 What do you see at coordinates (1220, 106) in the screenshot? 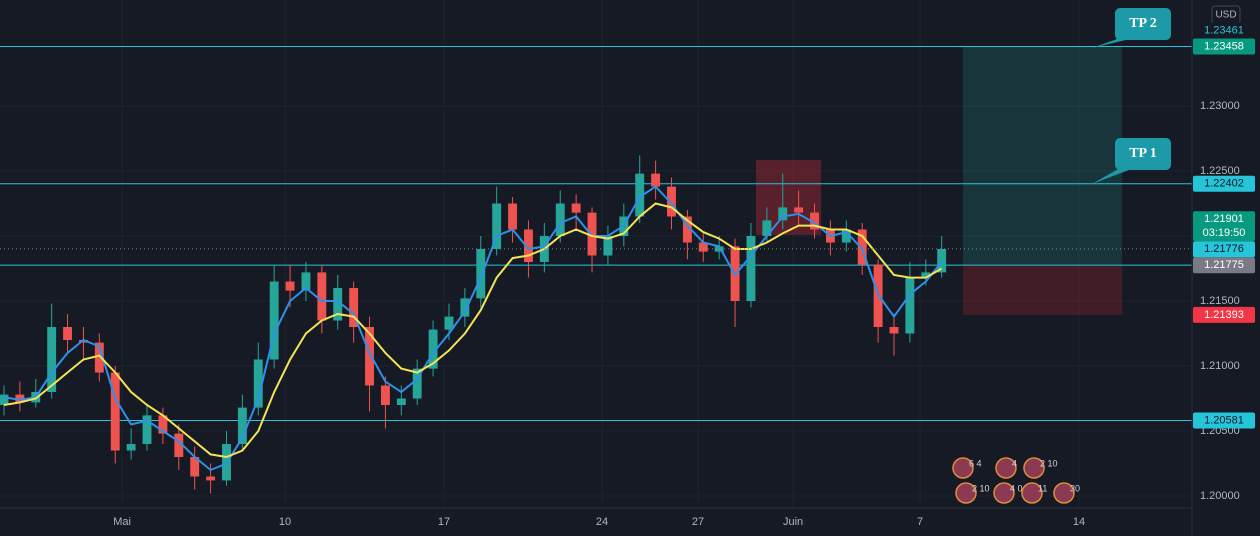
I see `y-tick-label: 1.23000` at bounding box center [1220, 106].